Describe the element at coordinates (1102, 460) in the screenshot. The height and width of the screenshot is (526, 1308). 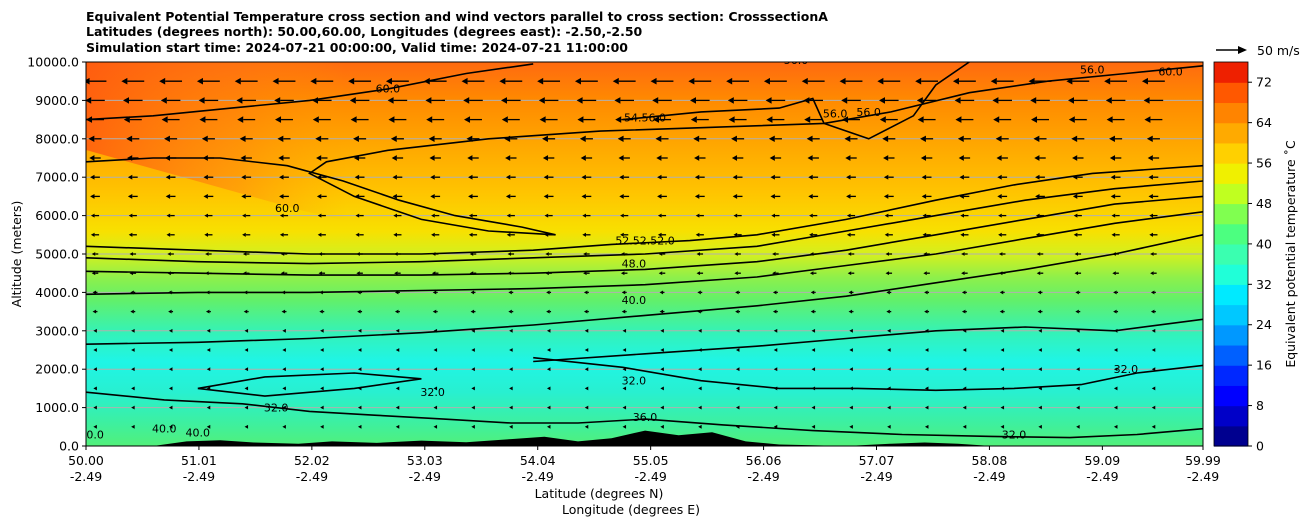
I see `x-tick-label-lat: 59.09` at that location.